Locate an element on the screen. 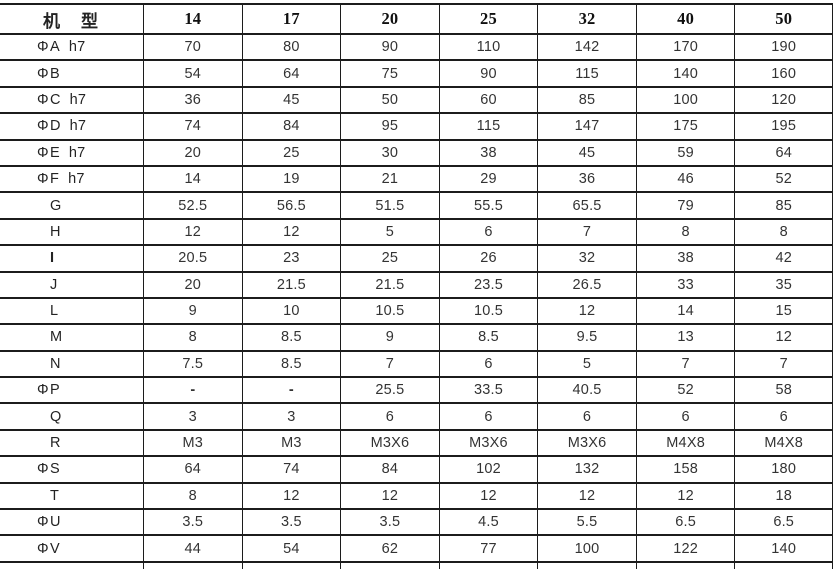 The image size is (838, 573). value-cell: 100 is located at coordinates (685, 100).